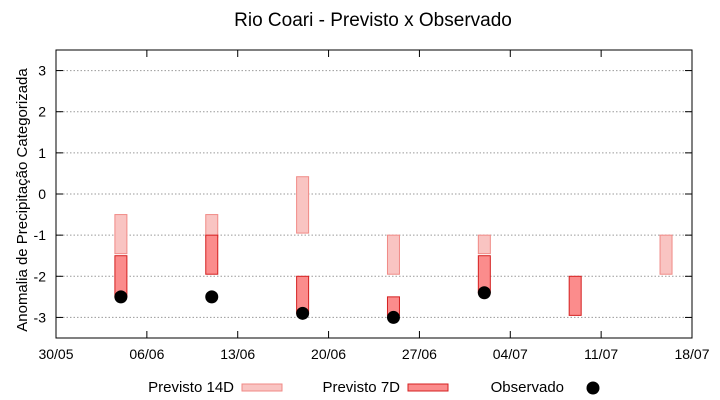  Describe the element at coordinates (348, 275) in the screenshot. I see `series-previsto-7d` at that location.